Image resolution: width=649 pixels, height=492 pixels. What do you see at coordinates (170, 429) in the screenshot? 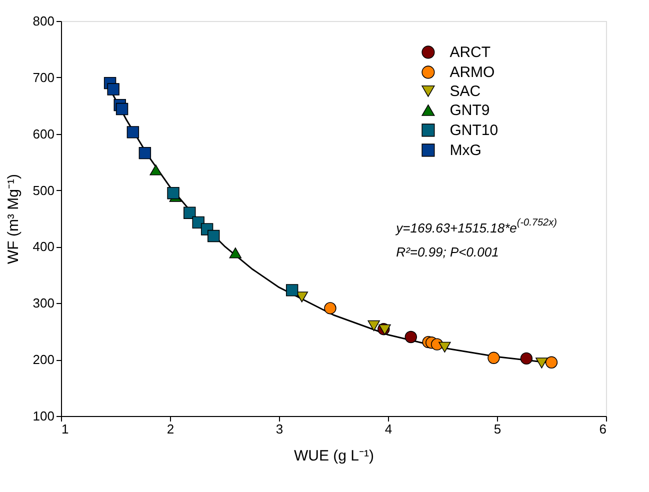
I see `x-tick-label: 2` at bounding box center [170, 429].